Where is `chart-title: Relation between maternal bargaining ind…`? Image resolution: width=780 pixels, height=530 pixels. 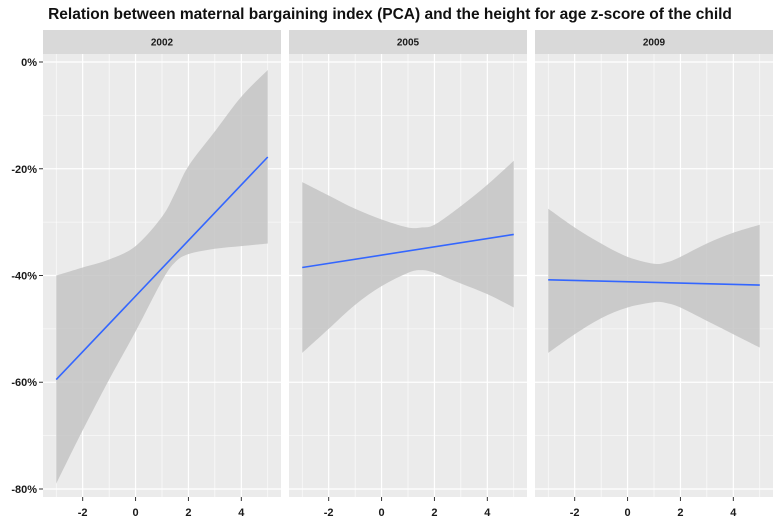
chart-title: Relation between maternal bargaining ind… is located at coordinates (390, 14).